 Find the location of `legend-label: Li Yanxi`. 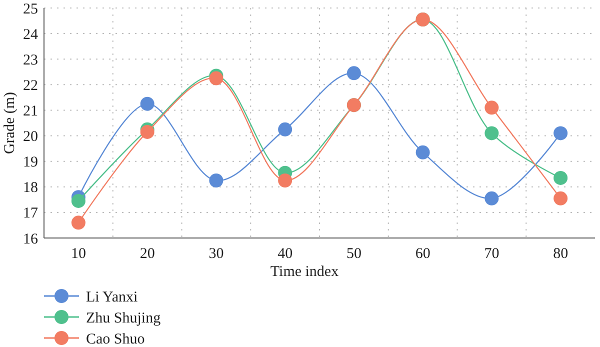

legend-label: Li Yanxi is located at coordinates (112, 297).